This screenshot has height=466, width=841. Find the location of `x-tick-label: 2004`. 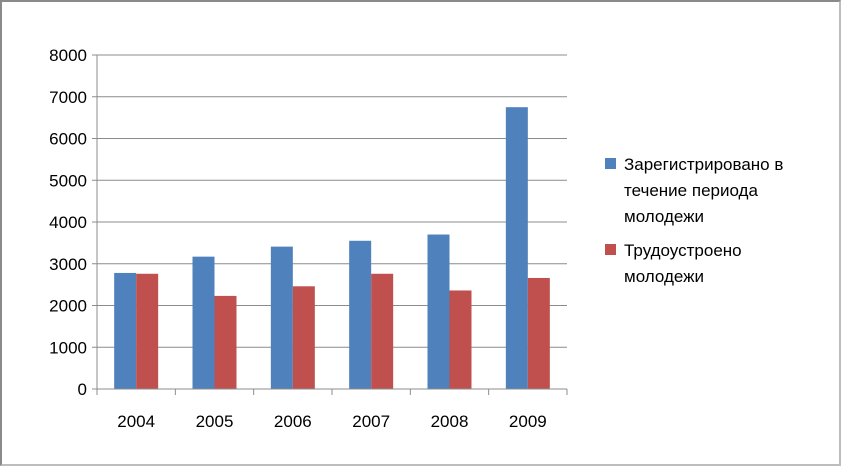

x-tick-label: 2004 is located at coordinates (136, 421).